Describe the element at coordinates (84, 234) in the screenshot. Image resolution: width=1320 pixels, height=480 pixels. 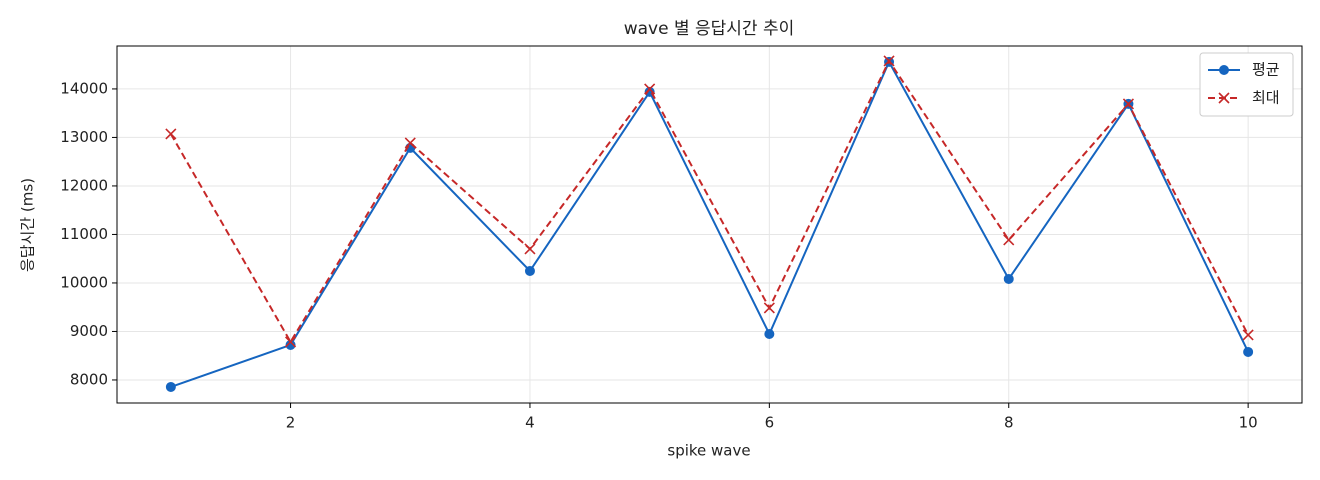
I see `y-tick-label: 11000` at that location.